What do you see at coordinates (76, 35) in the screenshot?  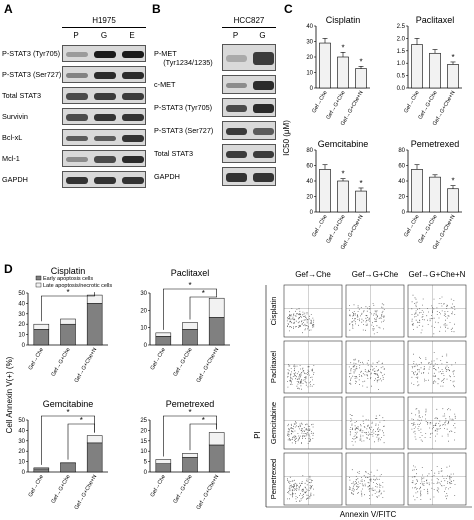 I see `panel-a-lane-p: P` at bounding box center [76, 35].